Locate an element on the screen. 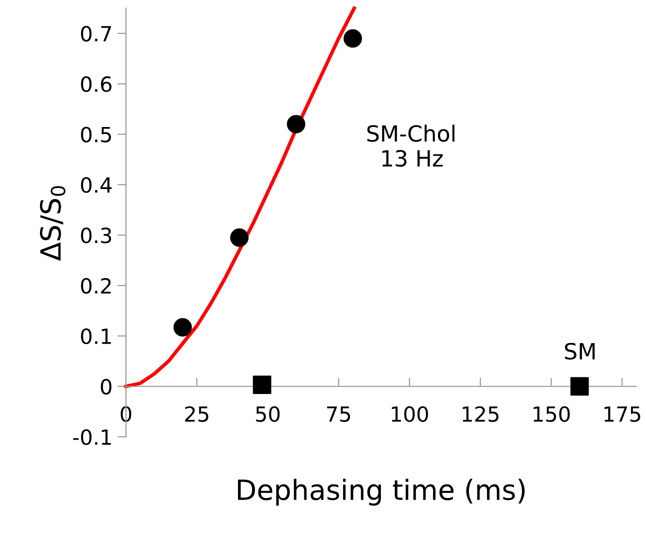 Image resolution: width=646 pixels, height=546 pixels. x-tick-label: 50 is located at coordinates (268, 414).